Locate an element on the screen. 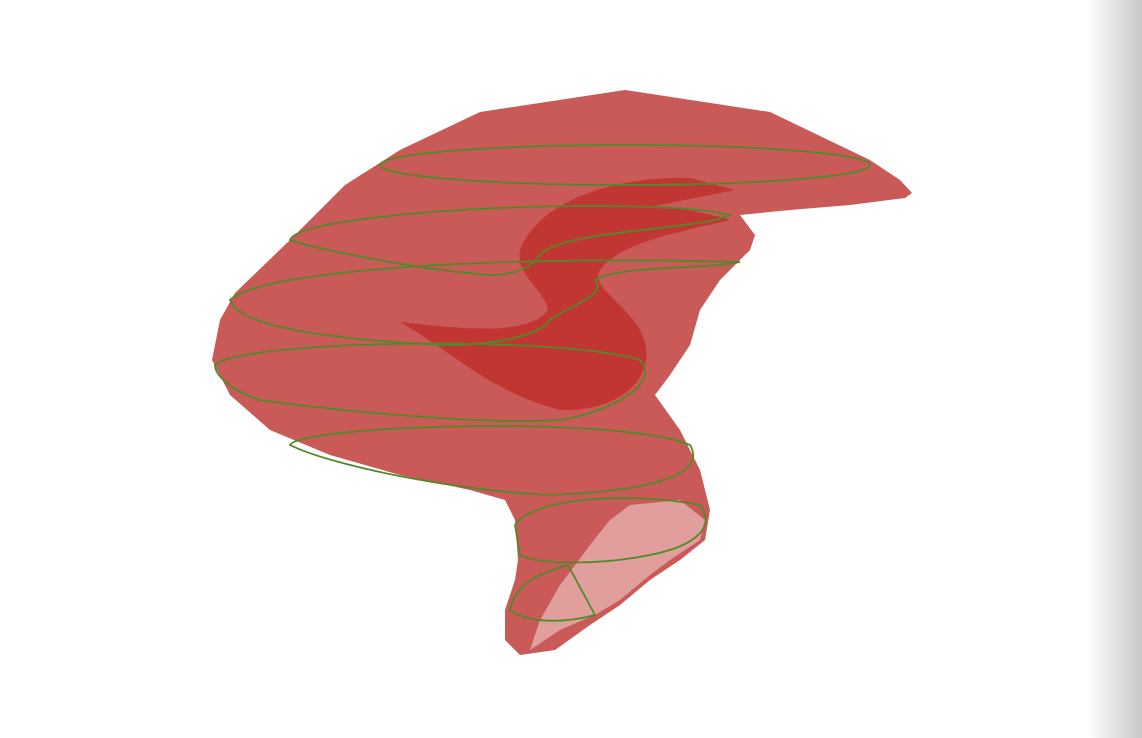  light-surface is located at coordinates (617, 575).